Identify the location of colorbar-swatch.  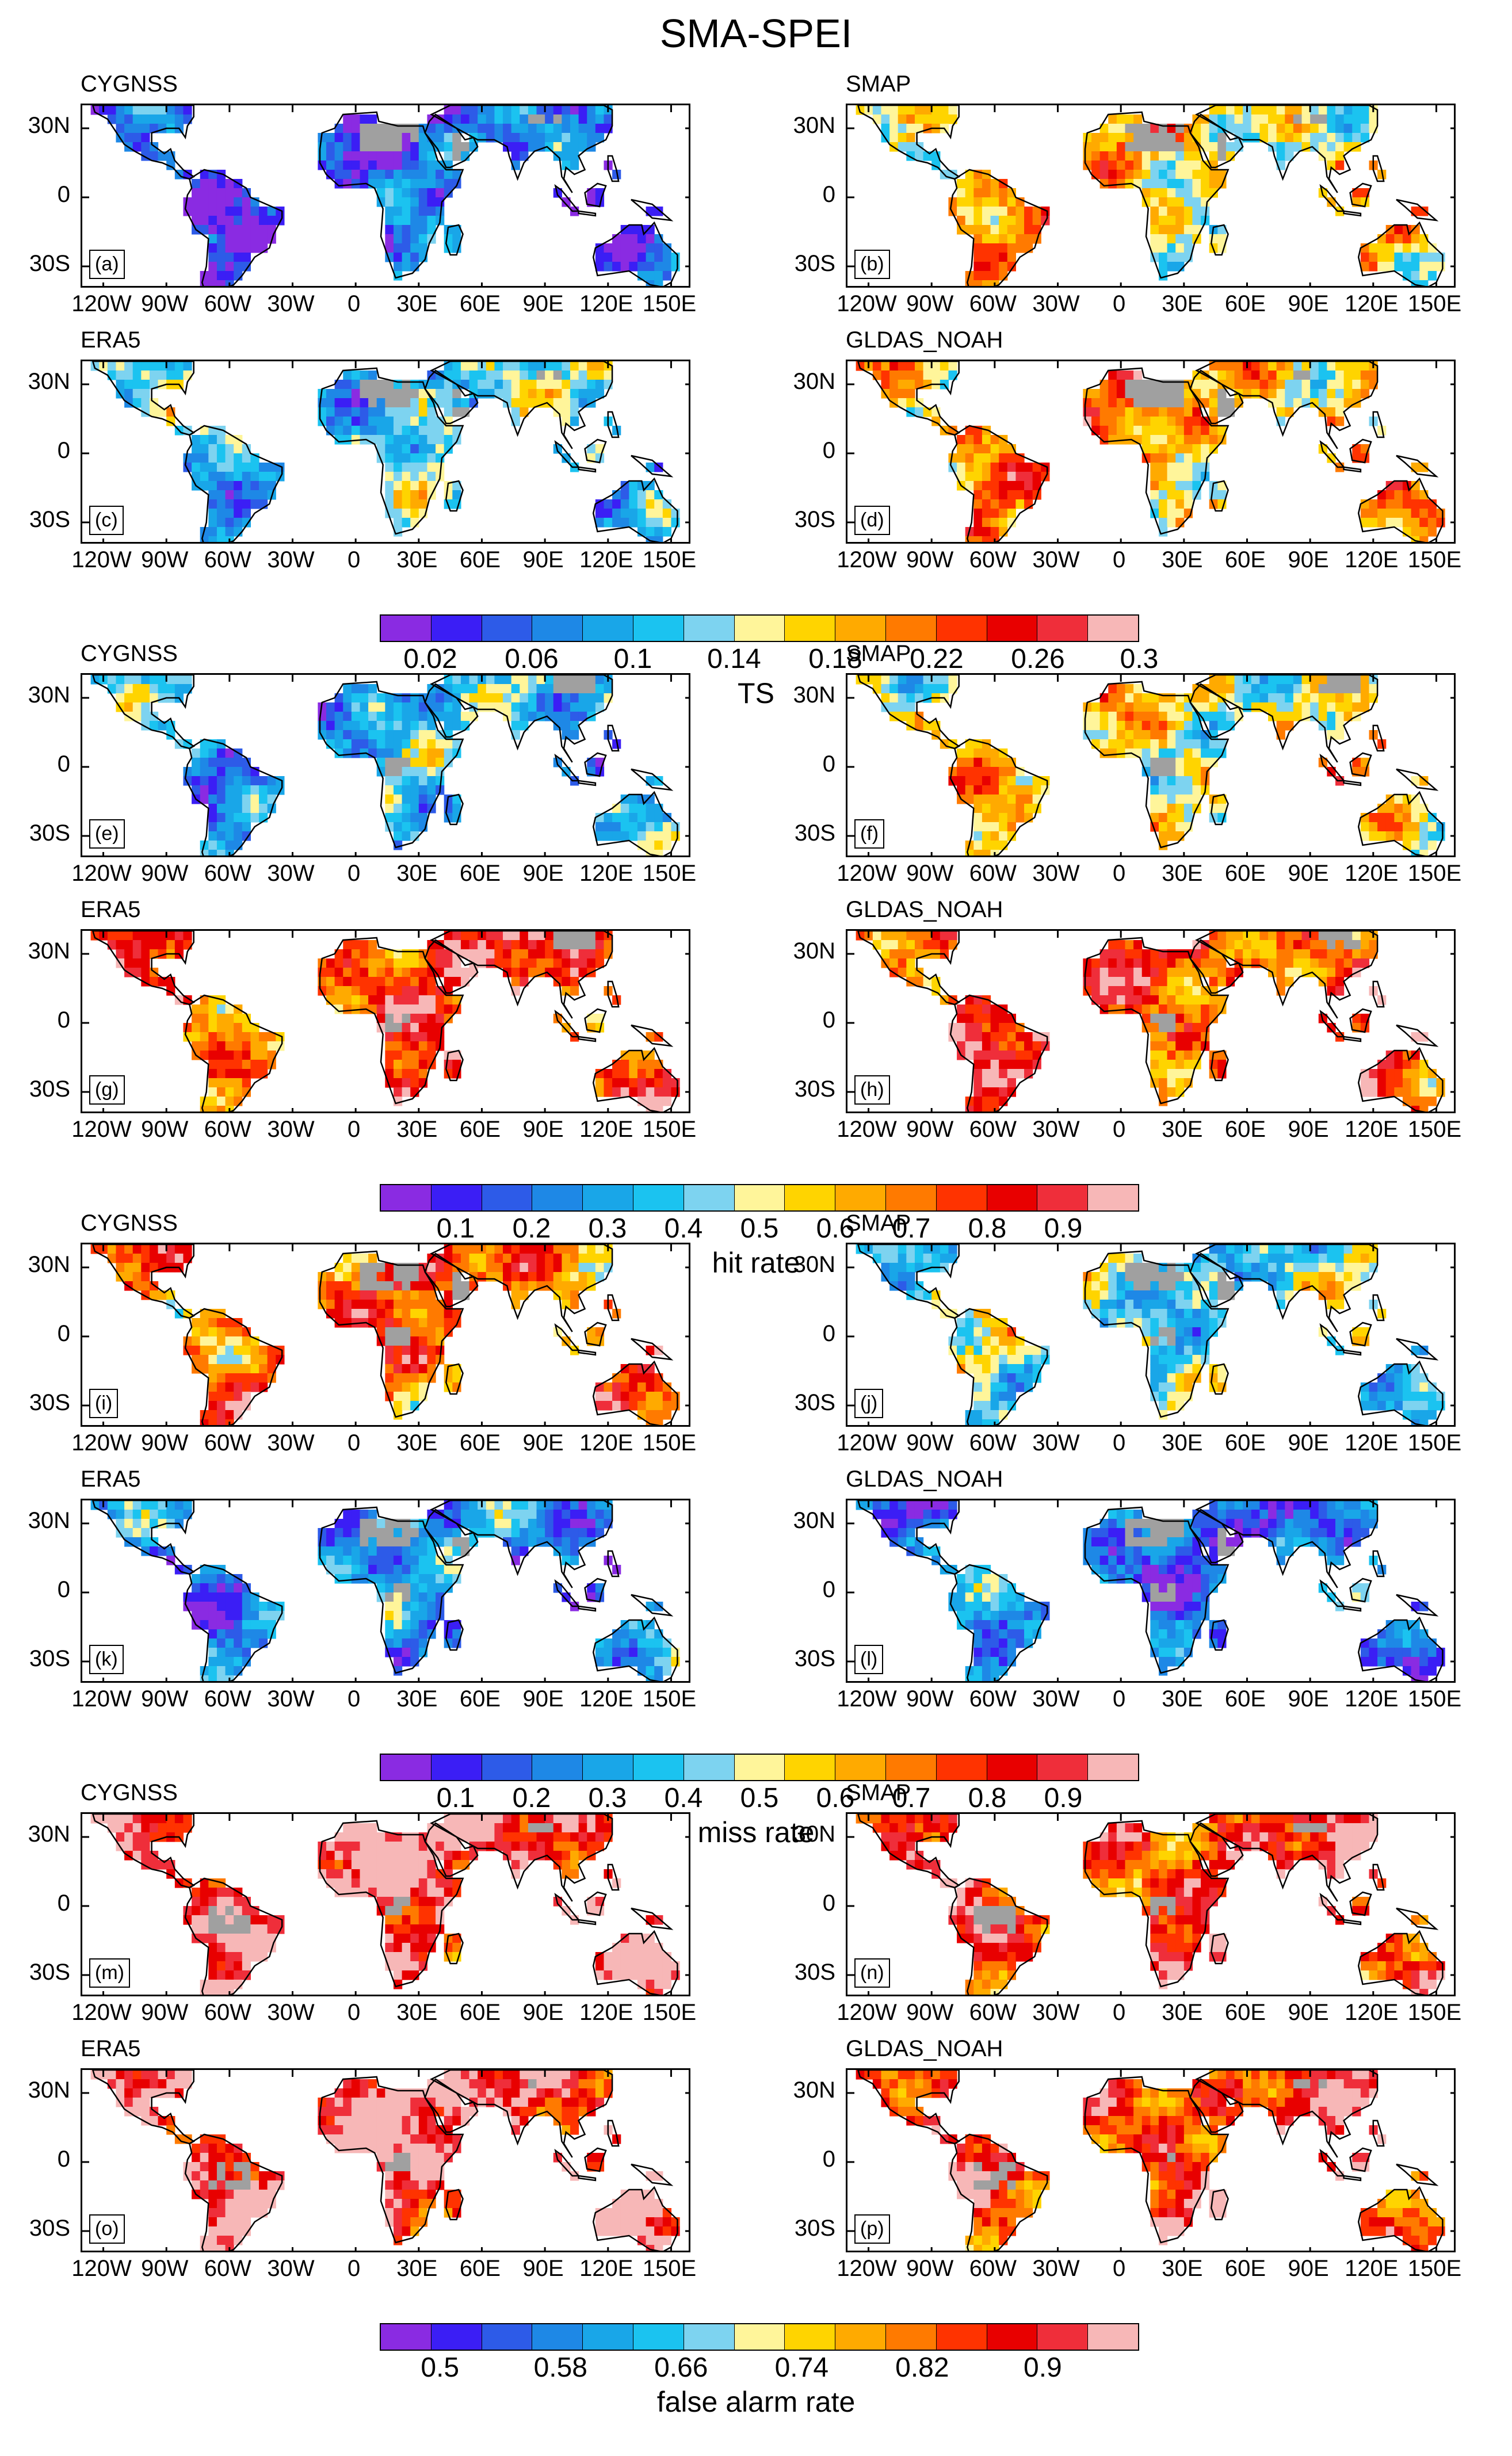
(911, 1197).